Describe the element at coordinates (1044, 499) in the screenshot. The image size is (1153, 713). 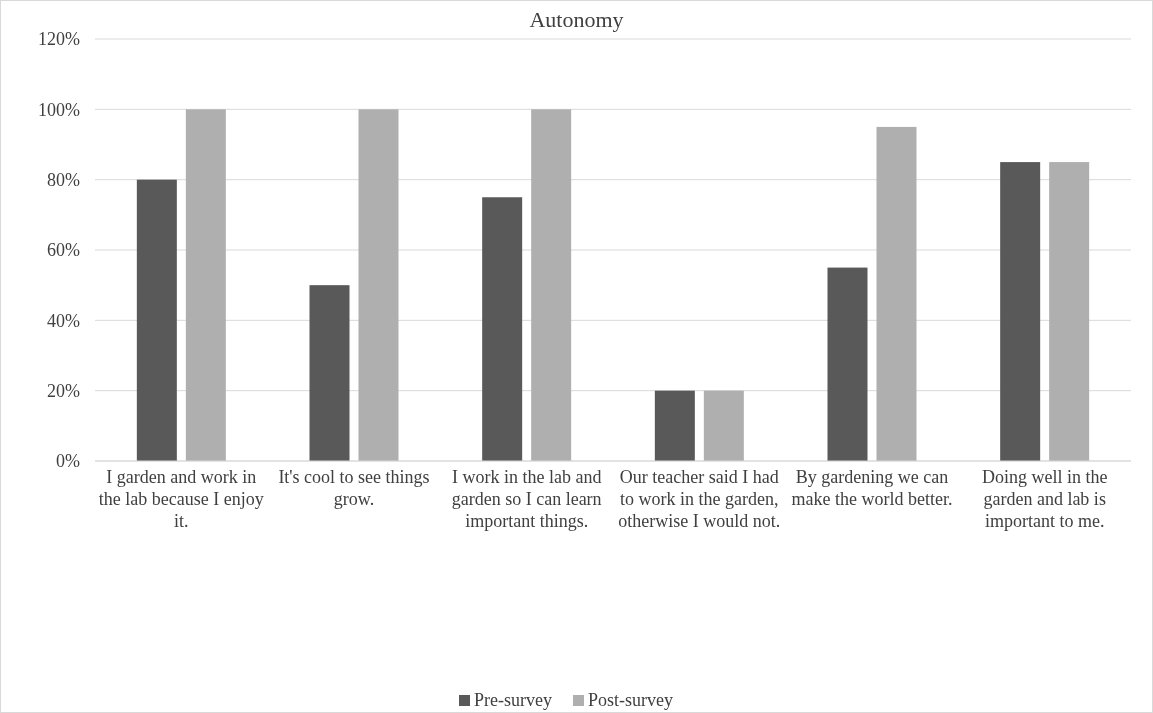
I see `x-tick-label: Doing well in the garden and lab is important to me.` at that location.